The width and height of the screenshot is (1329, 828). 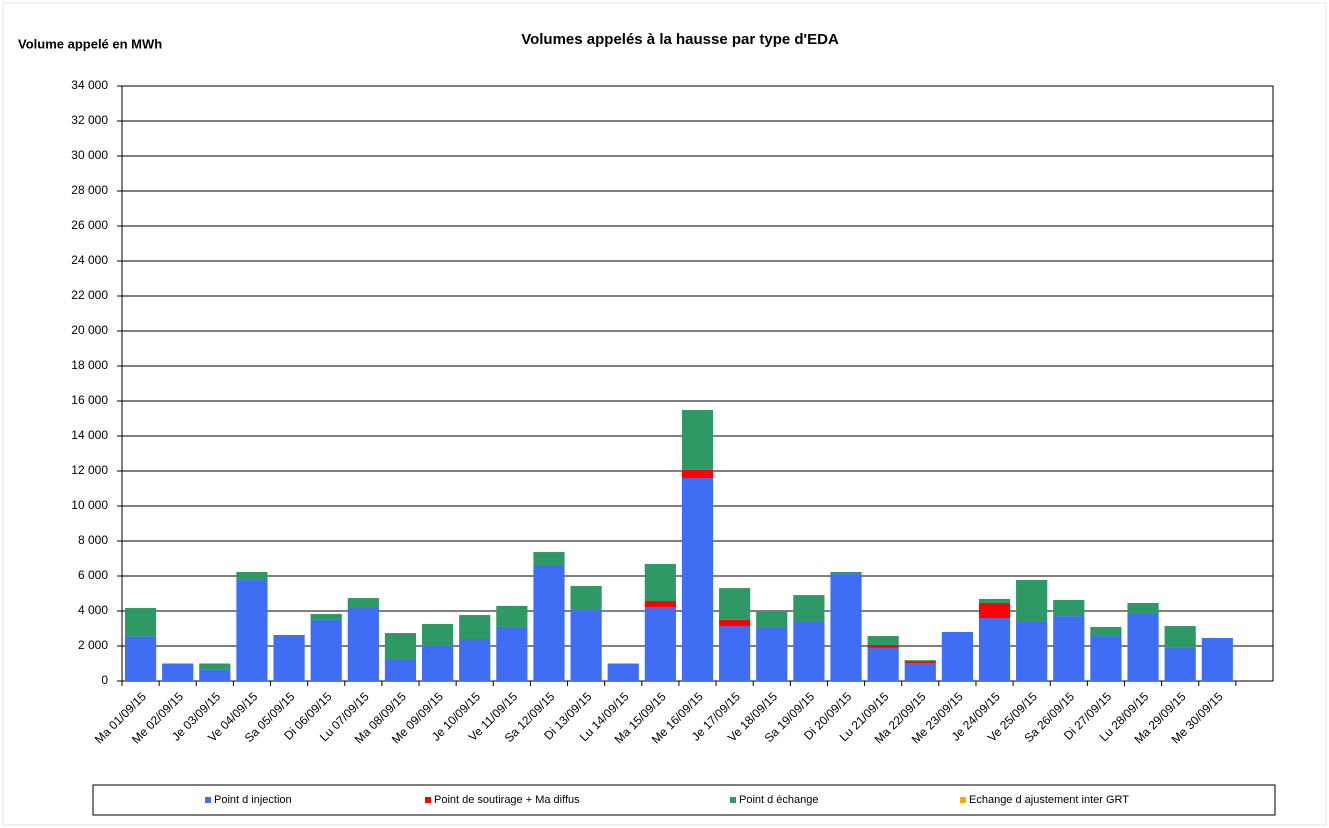 I want to click on y-tick-label: 32 000, so click(x=89, y=120).